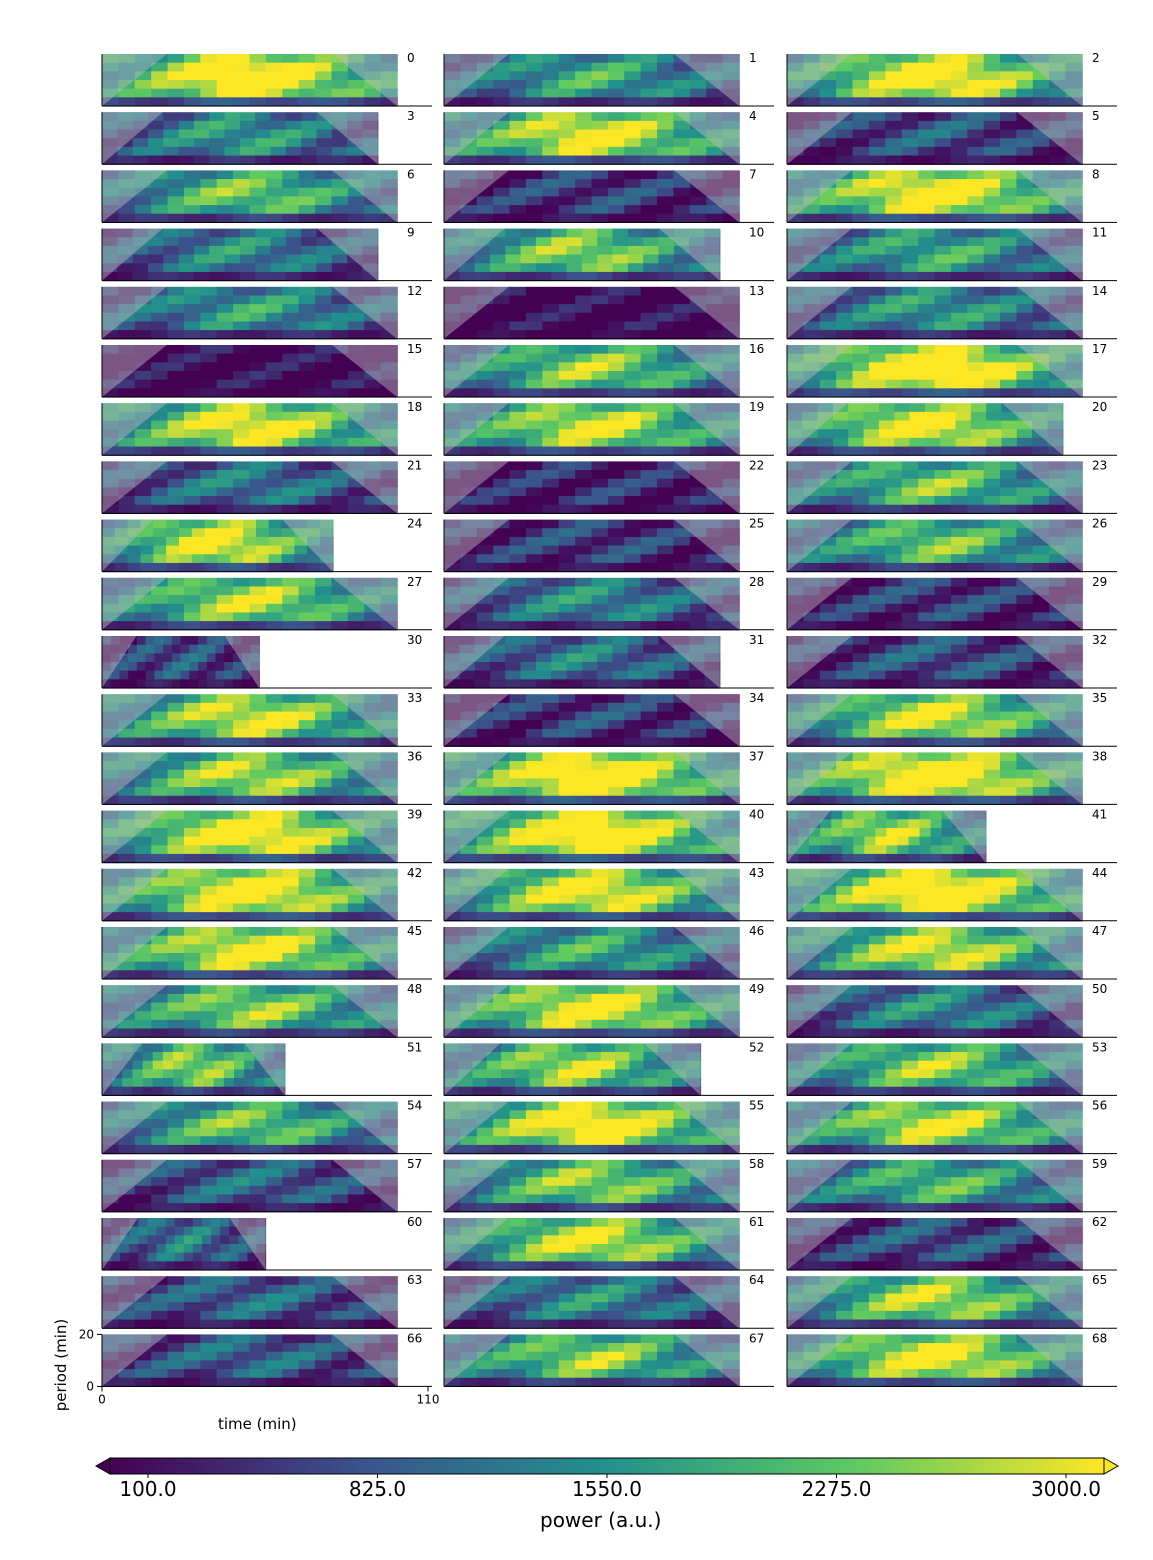 The width and height of the screenshot is (1153, 1560). What do you see at coordinates (1099, 640) in the screenshot?
I see `panel-label: 32` at bounding box center [1099, 640].